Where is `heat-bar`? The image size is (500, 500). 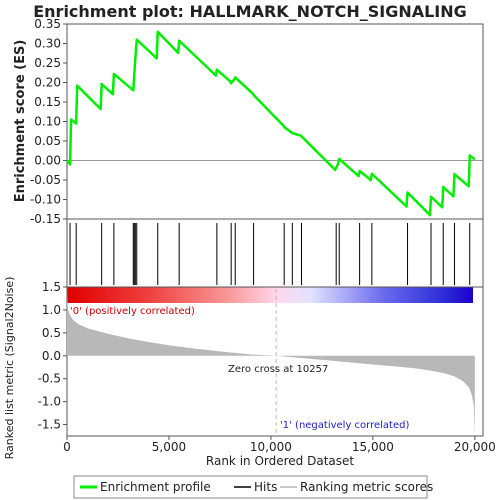
heat-bar is located at coordinates (270, 295).